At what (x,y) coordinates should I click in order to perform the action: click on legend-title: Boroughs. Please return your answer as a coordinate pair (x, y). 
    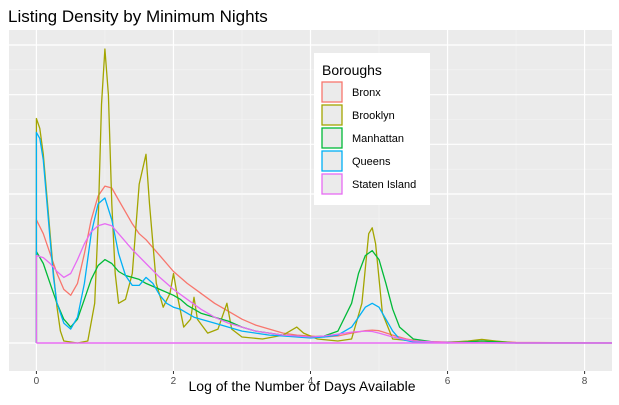
    Looking at the image, I should click on (352, 70).